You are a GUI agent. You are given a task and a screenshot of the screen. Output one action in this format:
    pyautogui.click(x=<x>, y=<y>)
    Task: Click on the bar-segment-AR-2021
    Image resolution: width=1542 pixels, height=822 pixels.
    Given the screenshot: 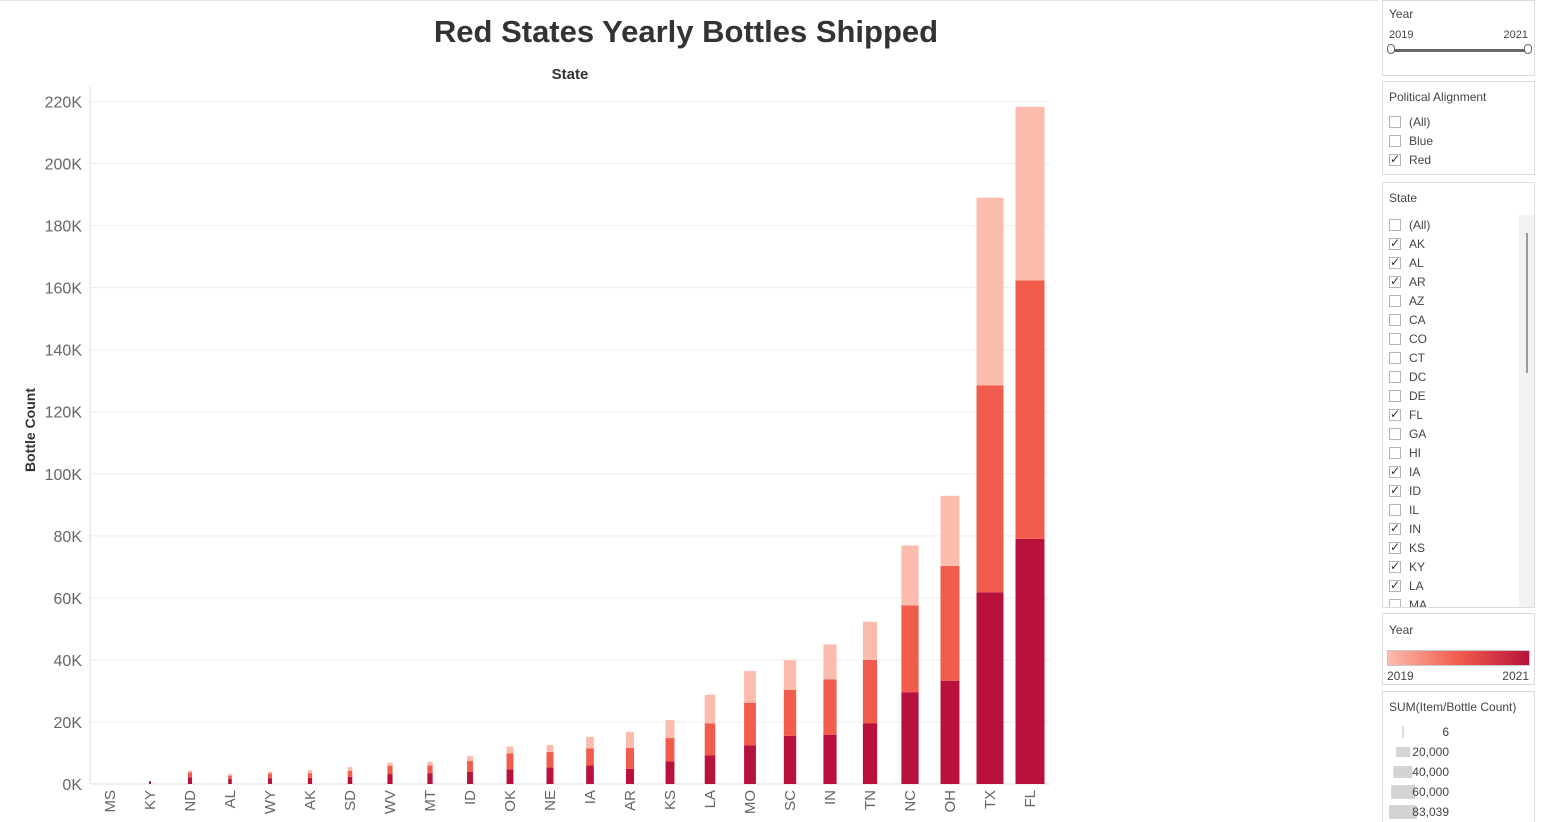 What is the action you would take?
    pyautogui.click(x=630, y=776)
    